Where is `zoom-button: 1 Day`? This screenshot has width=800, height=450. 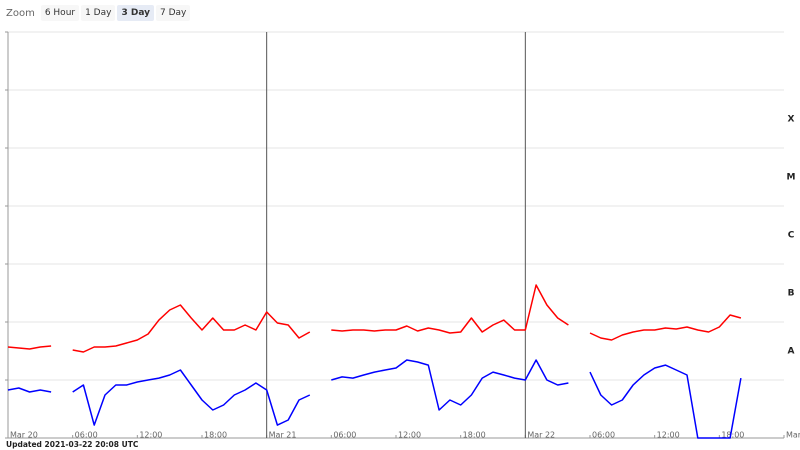 zoom-button: 1 Day is located at coordinates (98, 13).